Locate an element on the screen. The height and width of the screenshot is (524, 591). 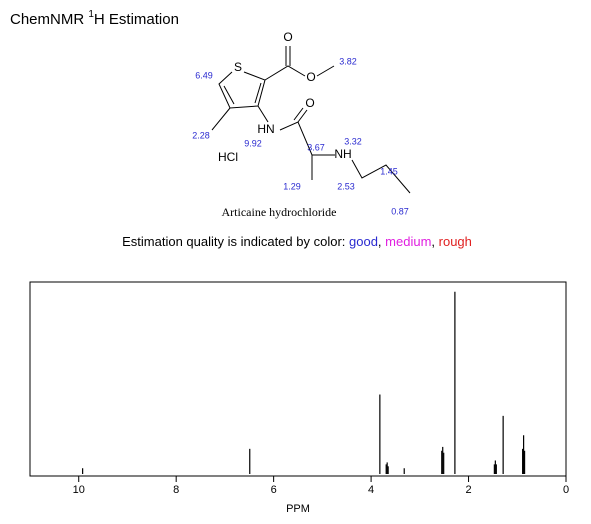
title-pre: ChemNMR is located at coordinates (49, 19).